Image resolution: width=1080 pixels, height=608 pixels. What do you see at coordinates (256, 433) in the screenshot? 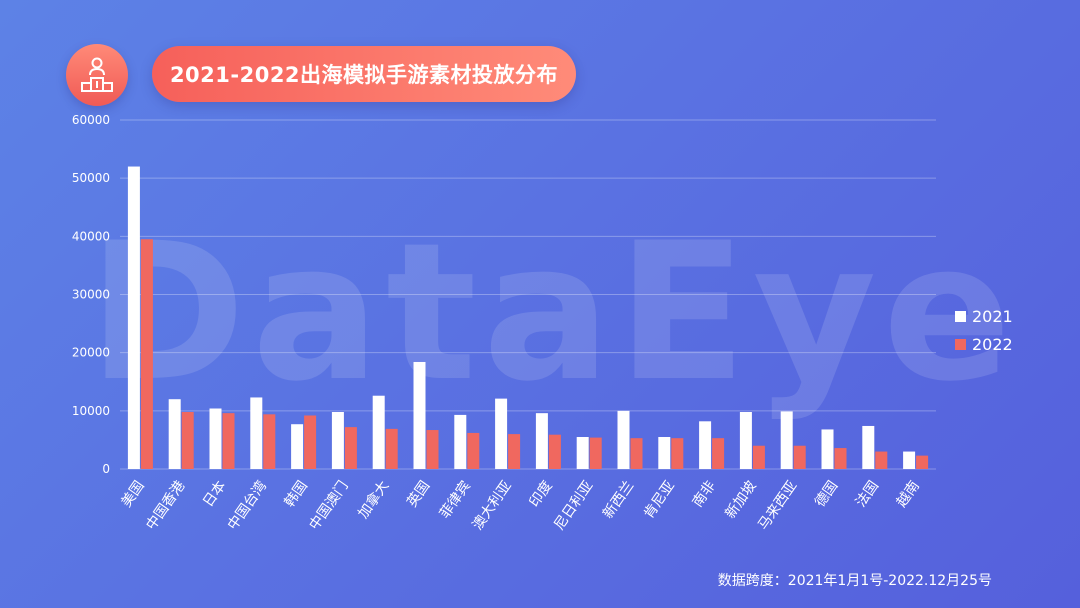
I see `bar-2021-中国台湾` at bounding box center [256, 433].